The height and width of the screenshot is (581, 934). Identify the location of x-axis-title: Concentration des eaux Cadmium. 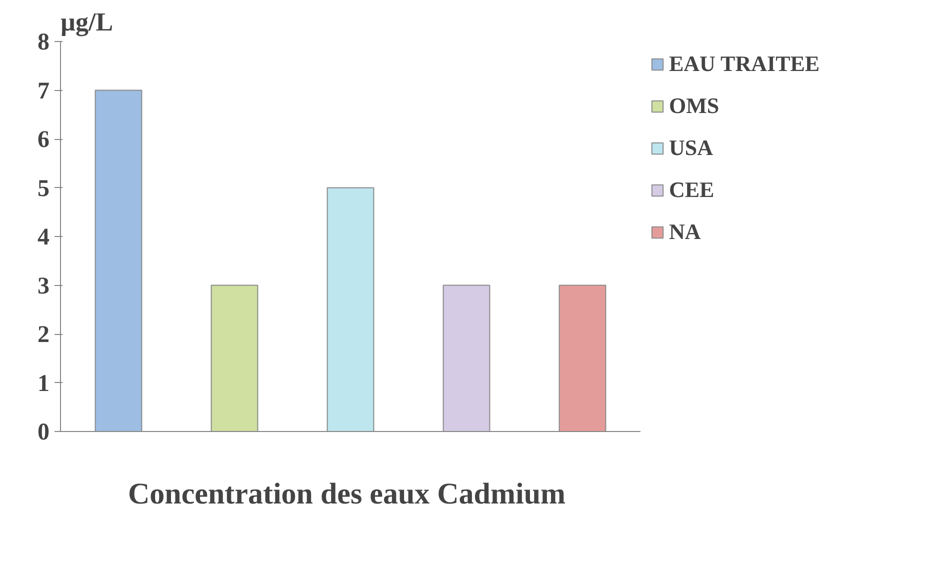
(347, 494).